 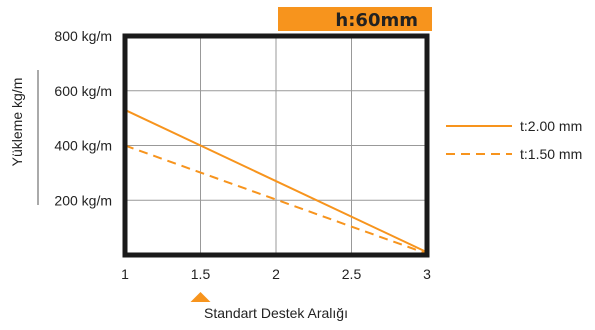 I want to click on legend: t:2.00 mm t:1.50 mm, so click(x=514, y=140).